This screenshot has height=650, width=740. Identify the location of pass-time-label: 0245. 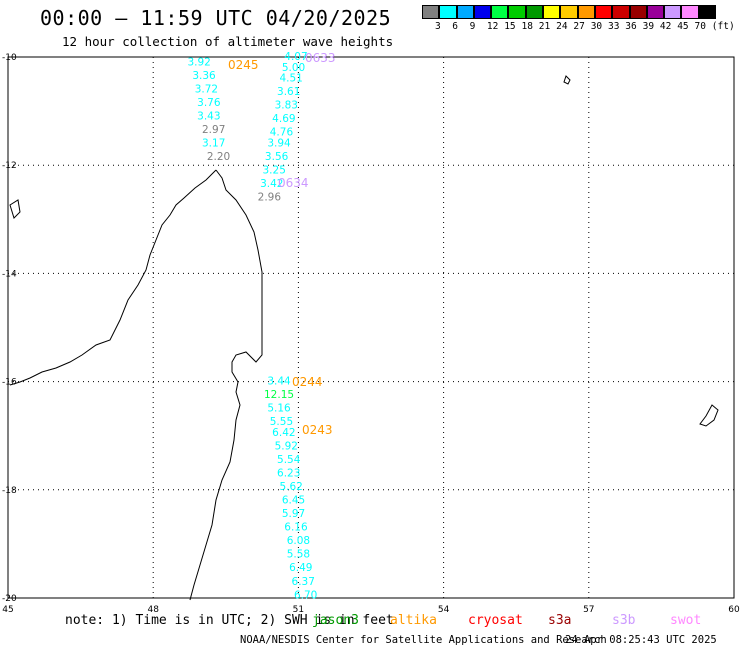
(243, 65).